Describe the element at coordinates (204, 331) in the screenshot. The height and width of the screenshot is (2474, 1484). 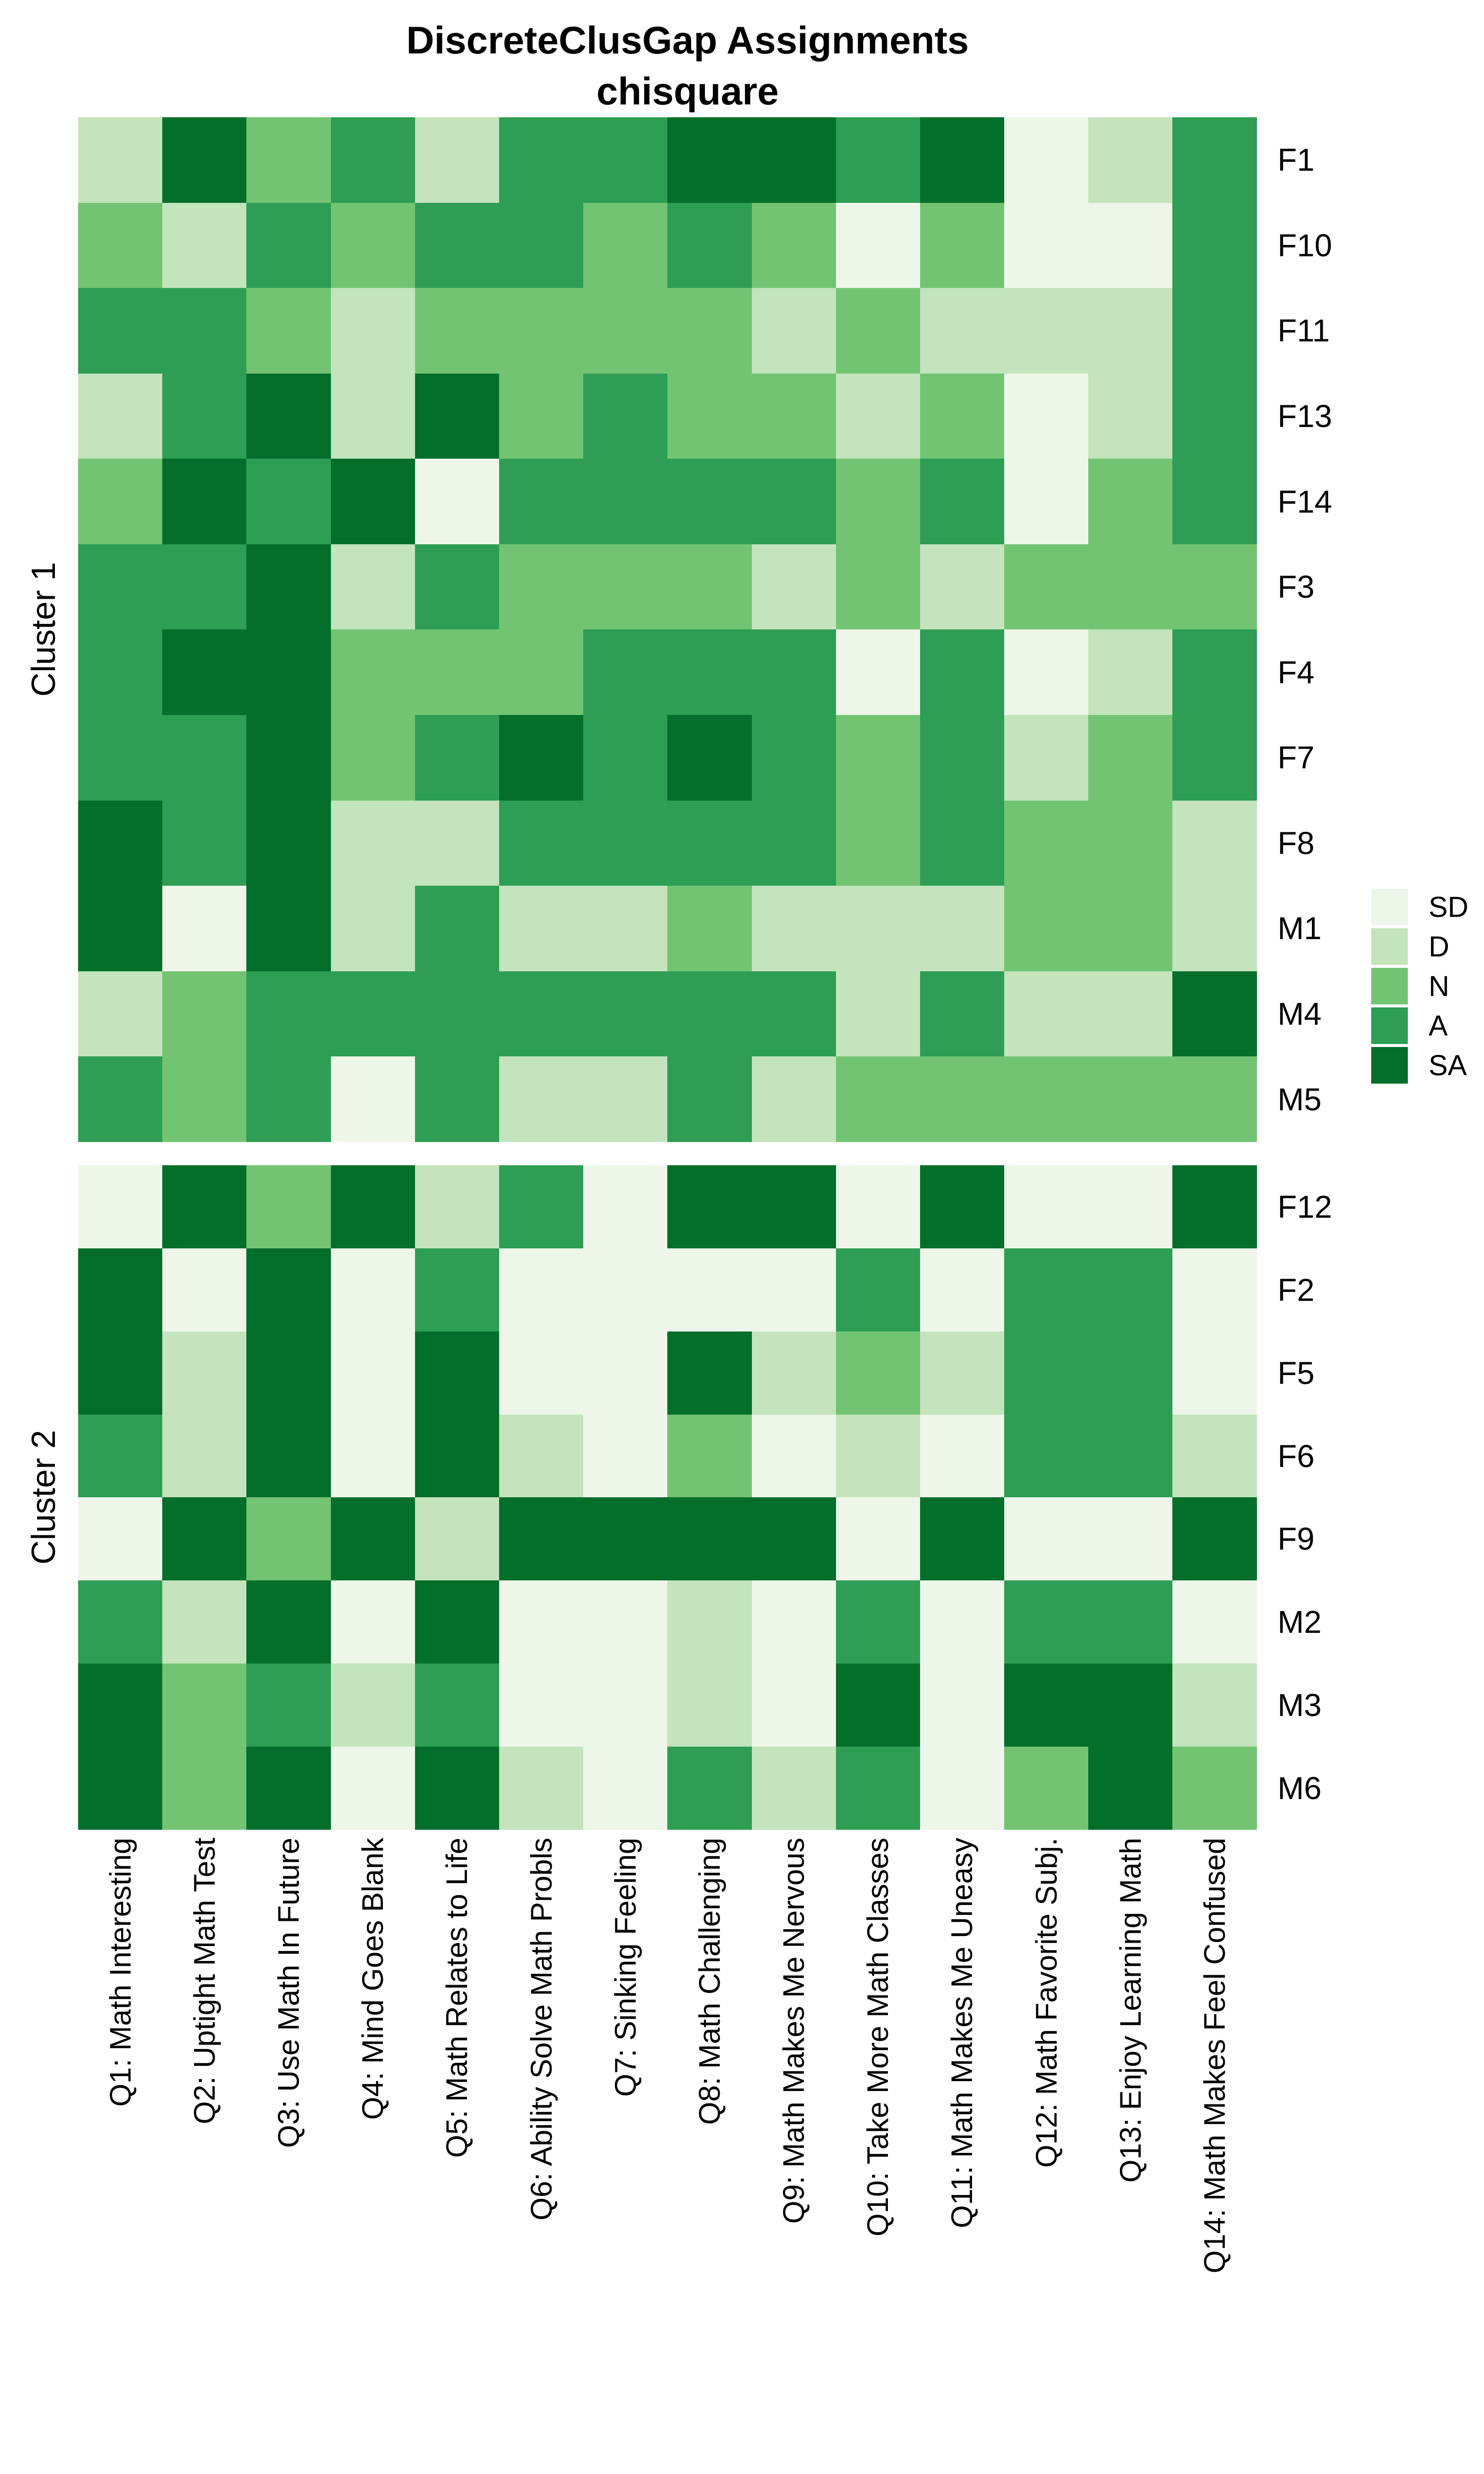
I see `heatmap-cell-F11-Q2` at that location.